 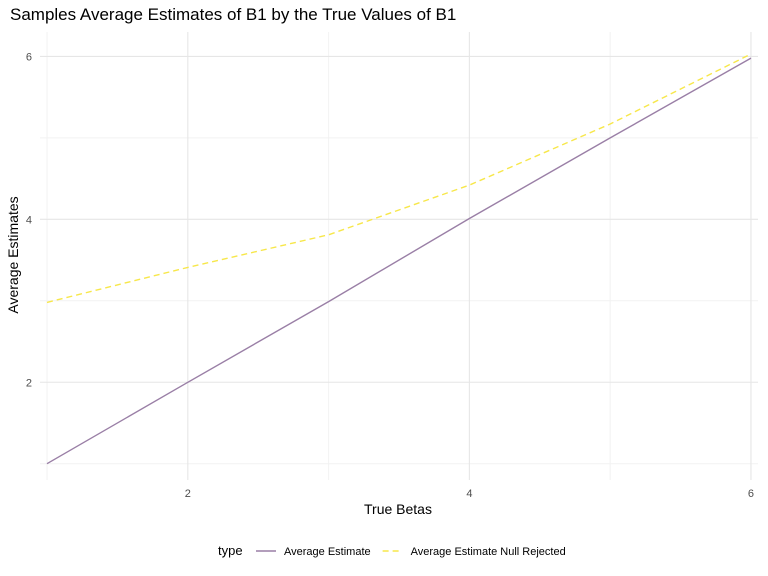 I want to click on y-tick-label: 6, so click(x=29, y=57).